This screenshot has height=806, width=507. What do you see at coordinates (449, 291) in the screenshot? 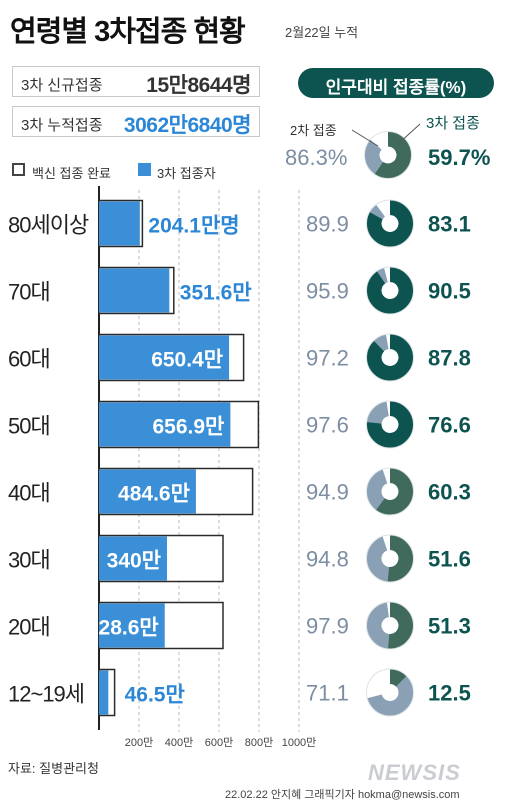
I see `dose3-rate-value: 90.5` at bounding box center [449, 291].